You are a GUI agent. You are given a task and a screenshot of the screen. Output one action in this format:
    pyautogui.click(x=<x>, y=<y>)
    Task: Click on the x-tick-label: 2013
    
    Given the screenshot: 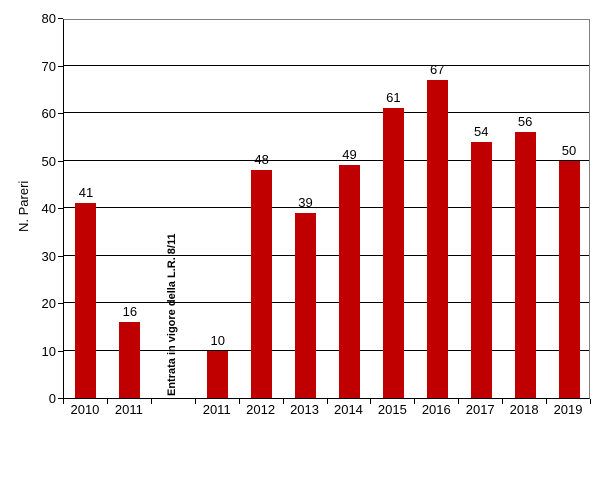 What is the action you would take?
    pyautogui.click(x=304, y=409)
    